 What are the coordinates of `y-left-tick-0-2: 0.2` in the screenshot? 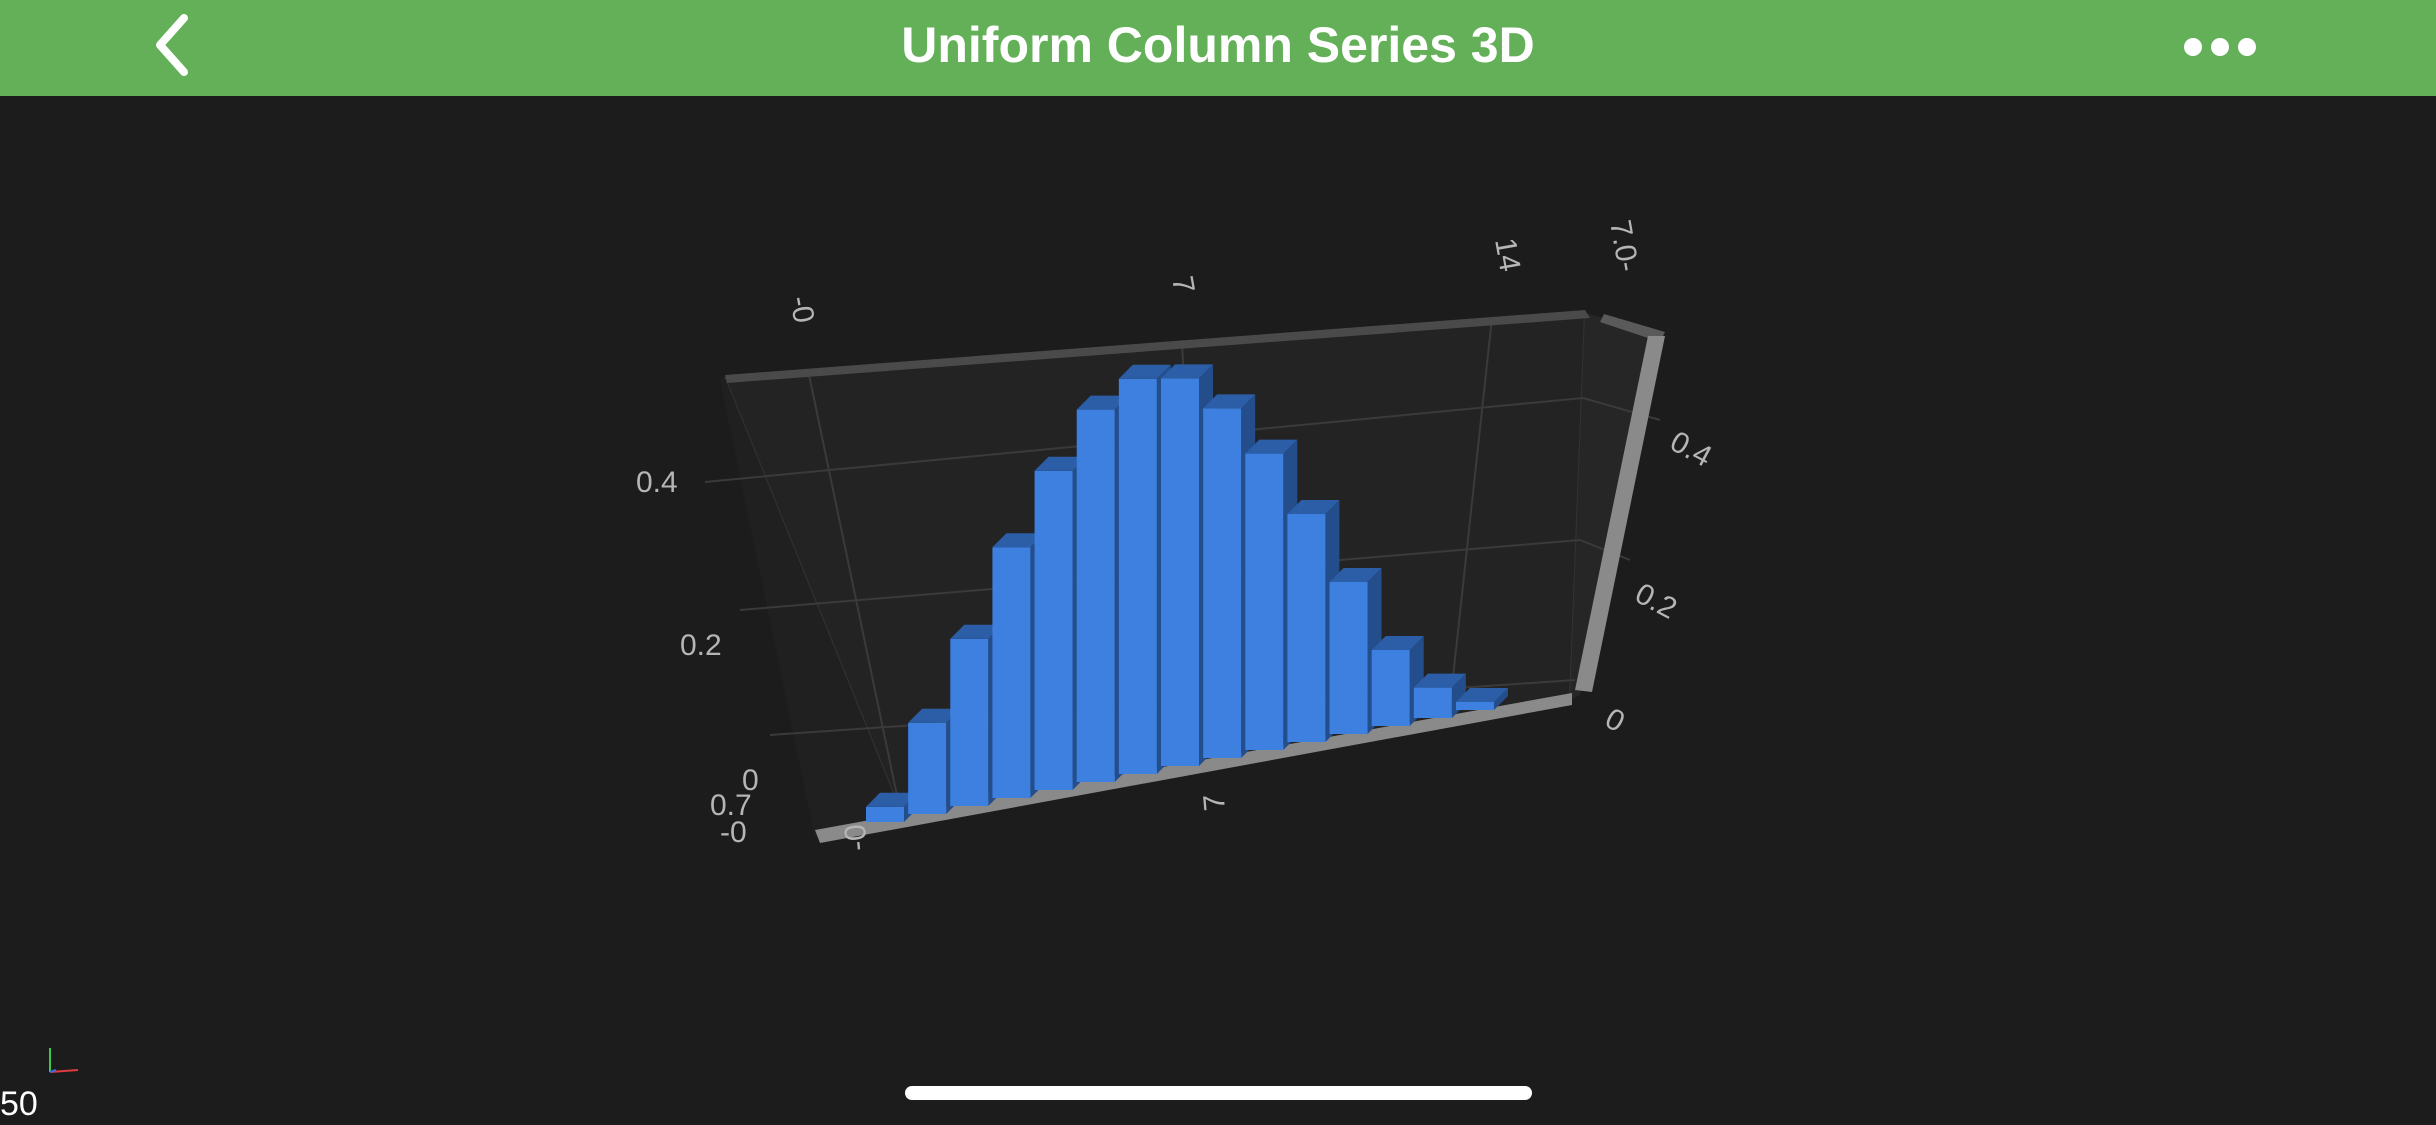 It's located at (701, 645).